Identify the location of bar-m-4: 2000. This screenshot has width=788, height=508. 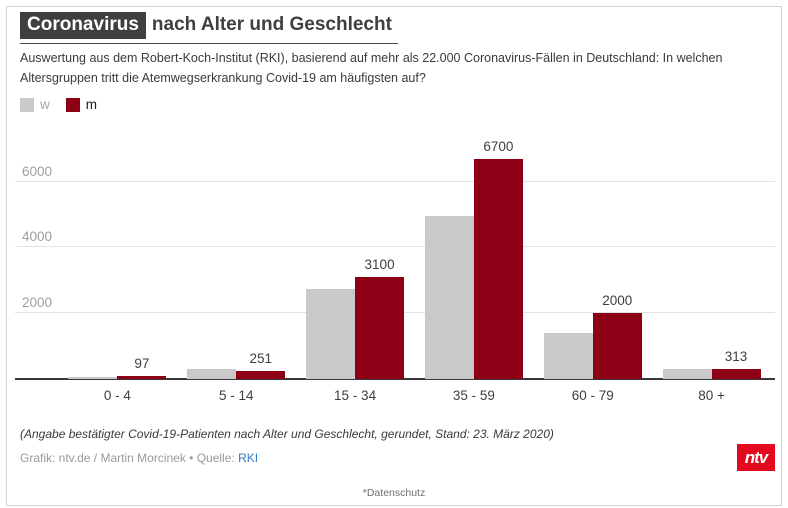
(617, 336).